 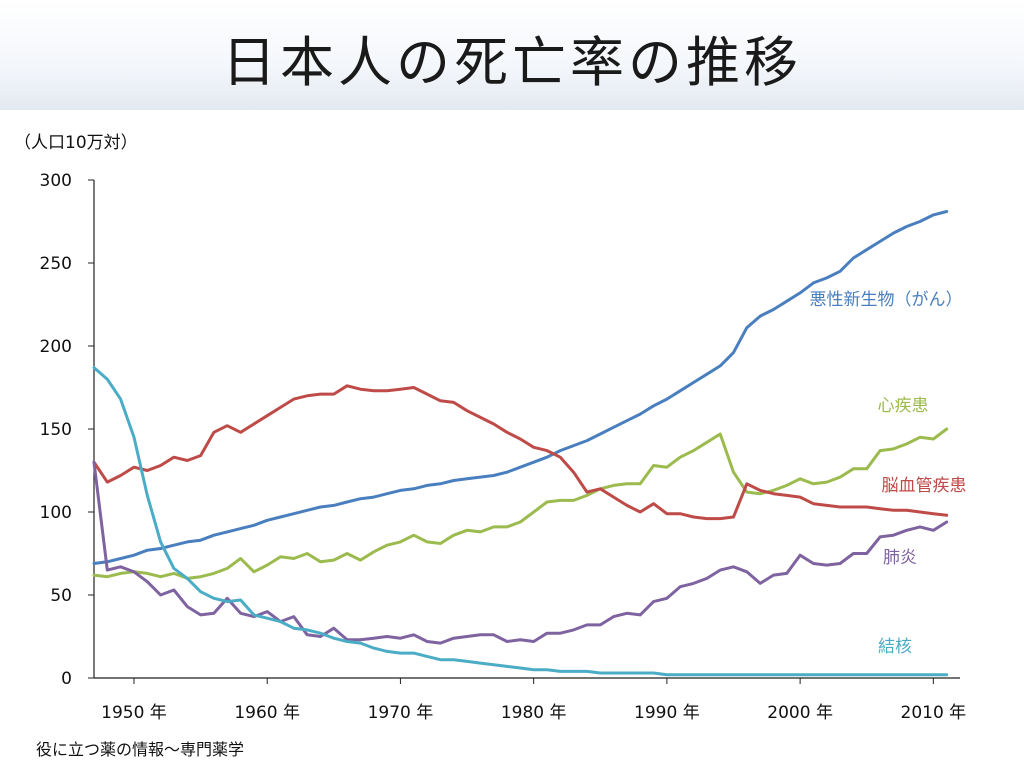 I want to click on y-tick-label: 150, so click(x=56, y=430).